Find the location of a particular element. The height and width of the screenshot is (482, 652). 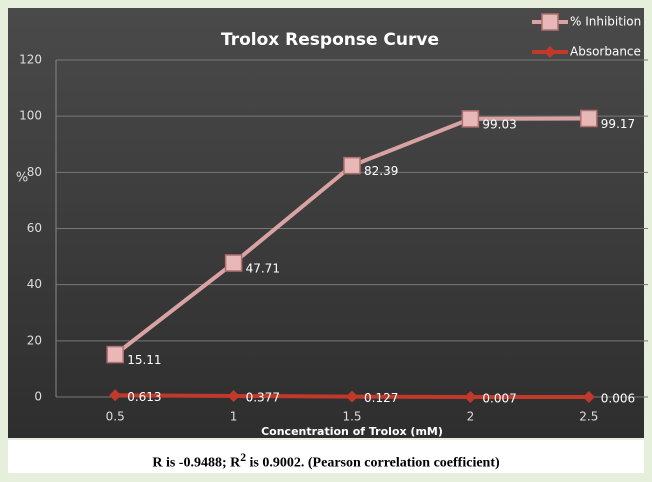

data-label: 47.71 is located at coordinates (263, 269).